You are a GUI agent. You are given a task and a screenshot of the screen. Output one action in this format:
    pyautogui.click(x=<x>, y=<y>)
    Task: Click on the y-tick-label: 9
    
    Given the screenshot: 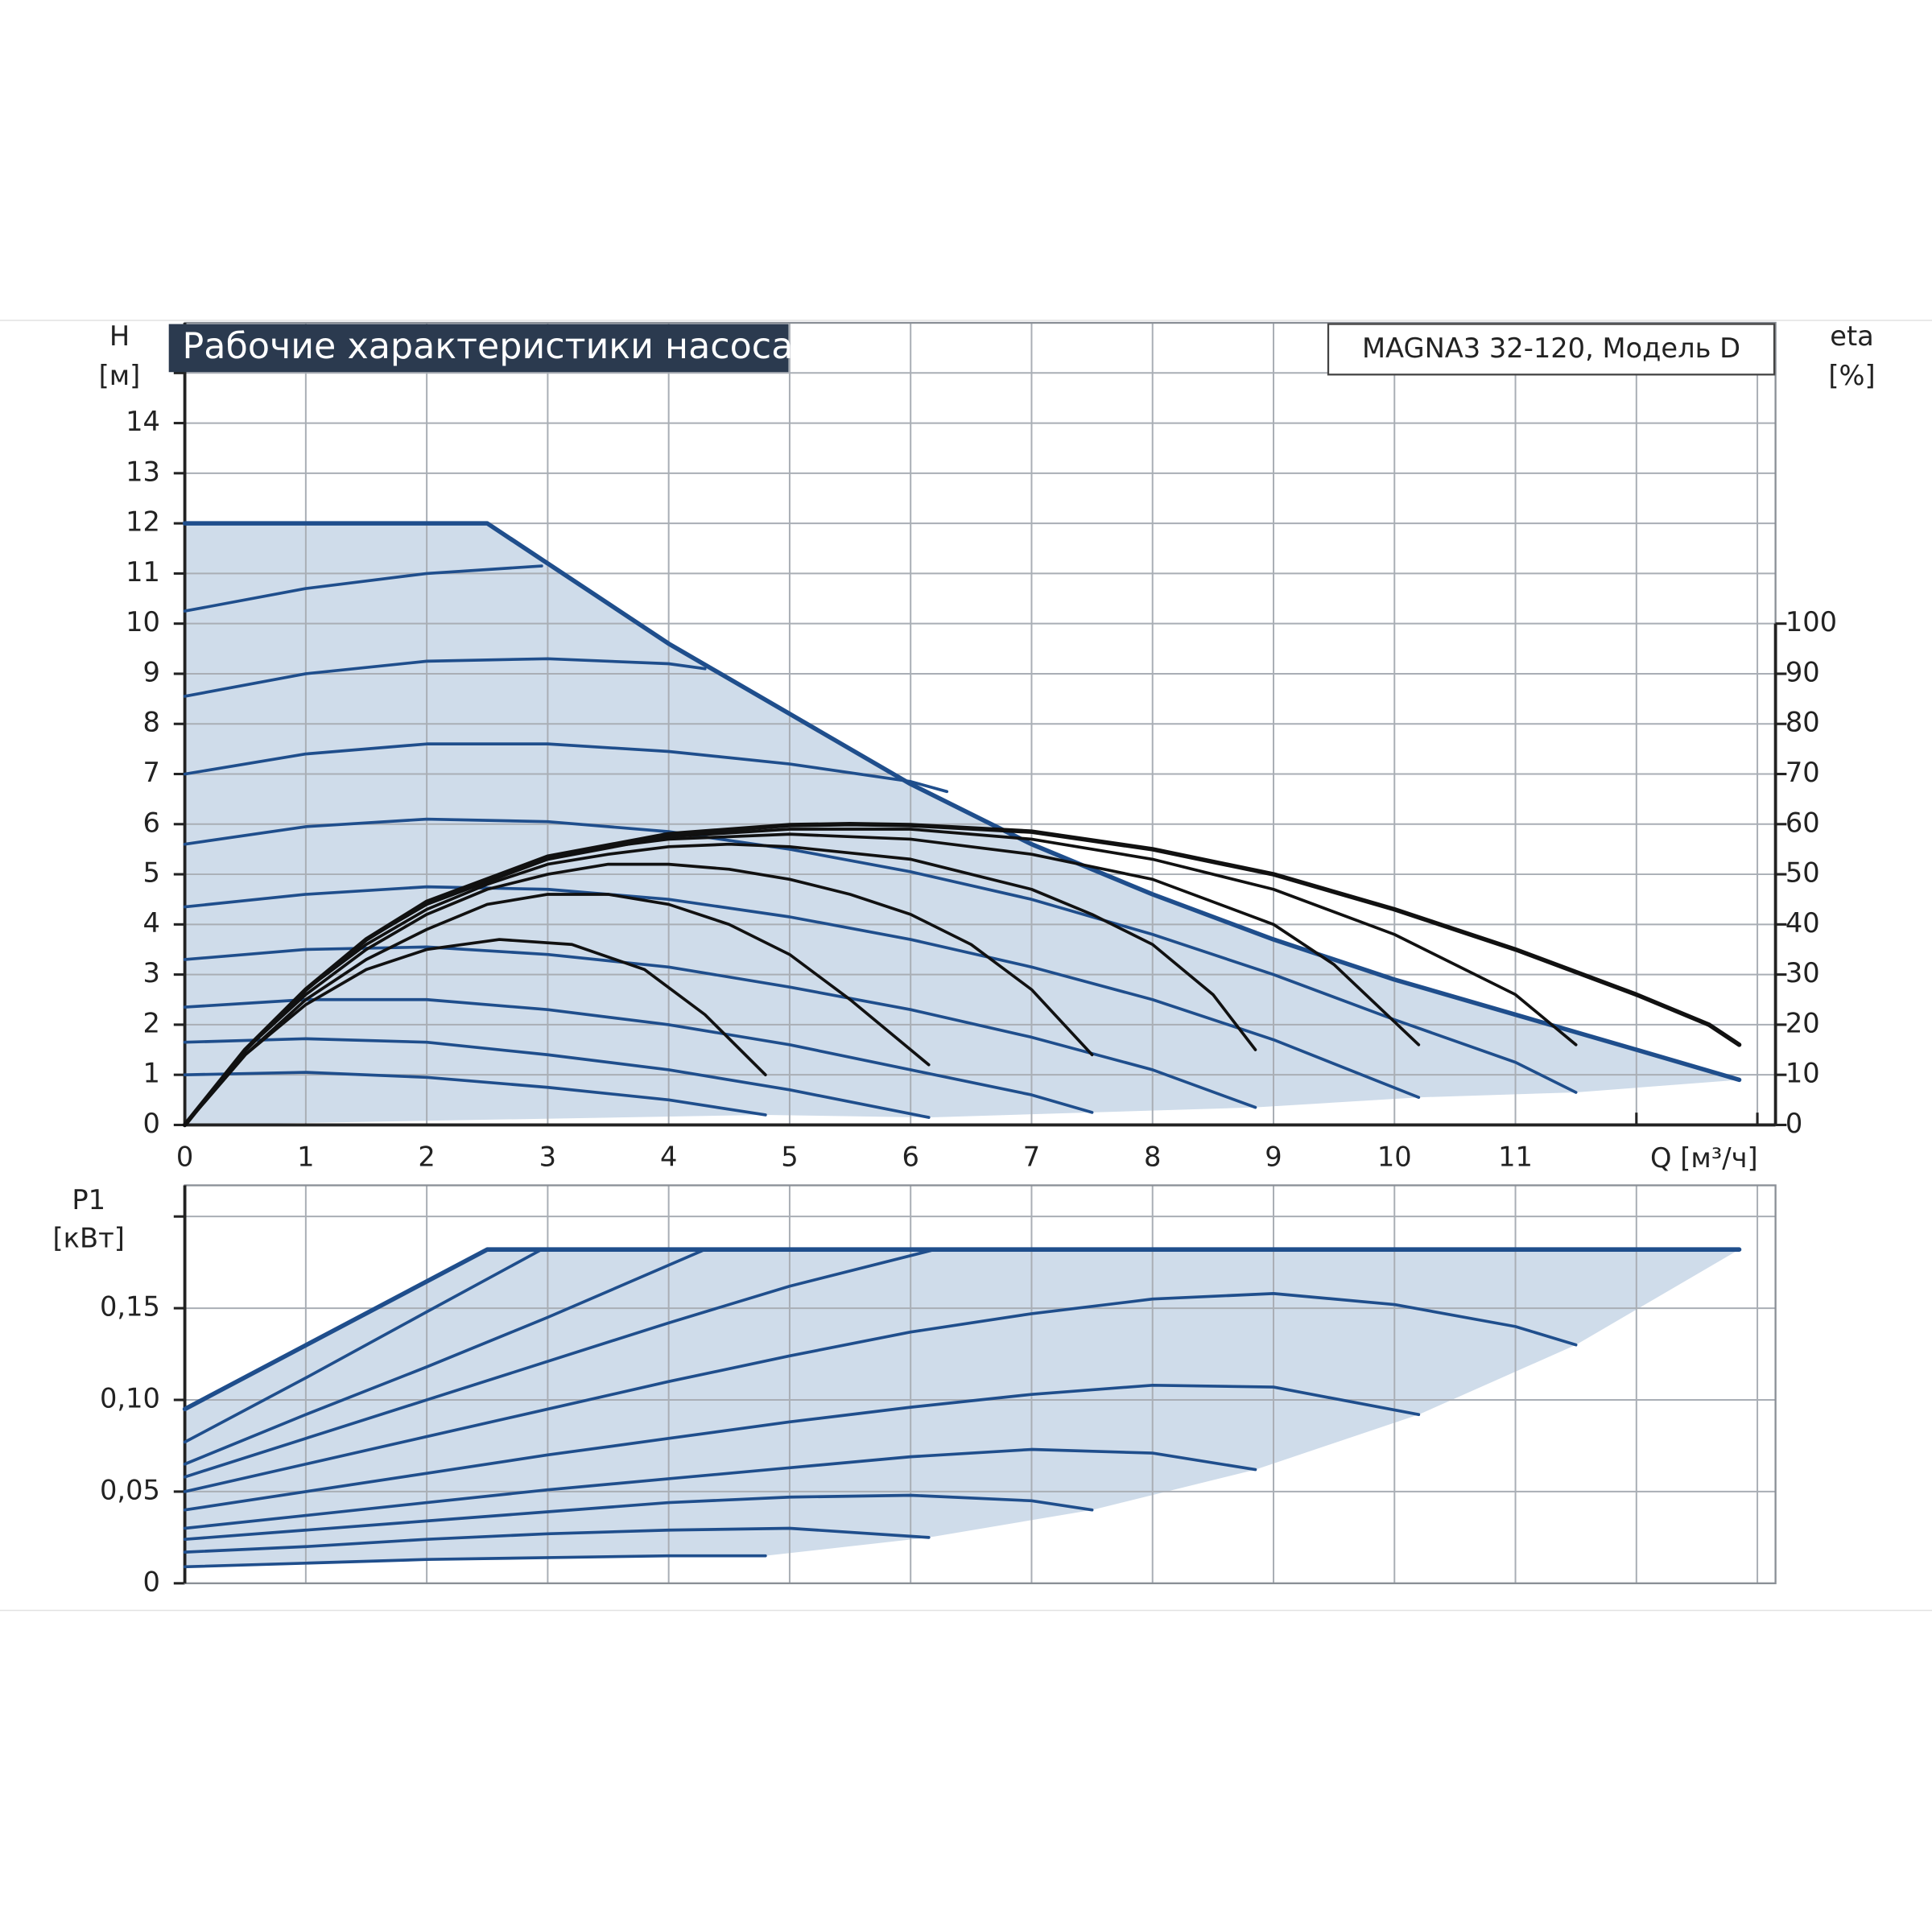 What is the action you would take?
    pyautogui.click(x=151, y=671)
    